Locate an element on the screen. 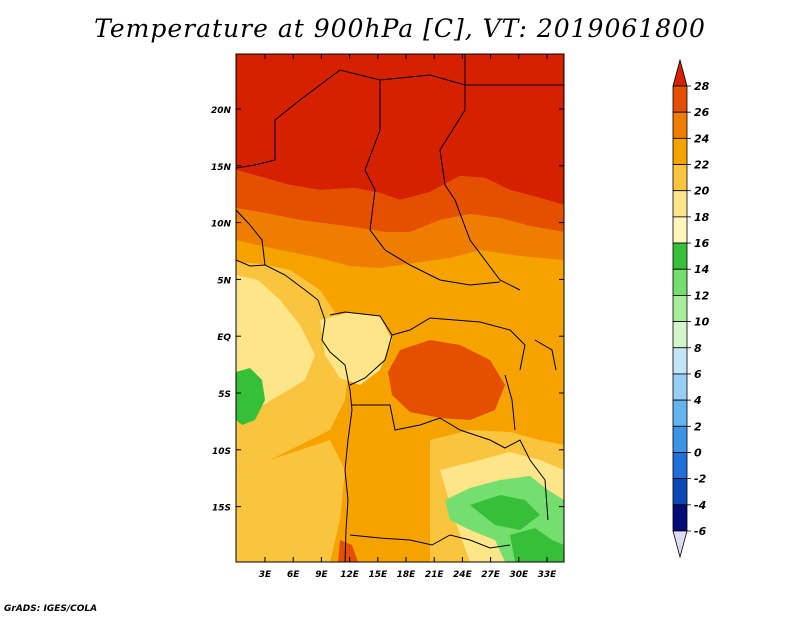 Image resolution: width=800 pixels, height=618 pixels. lat-label: 10N is located at coordinates (221, 225).